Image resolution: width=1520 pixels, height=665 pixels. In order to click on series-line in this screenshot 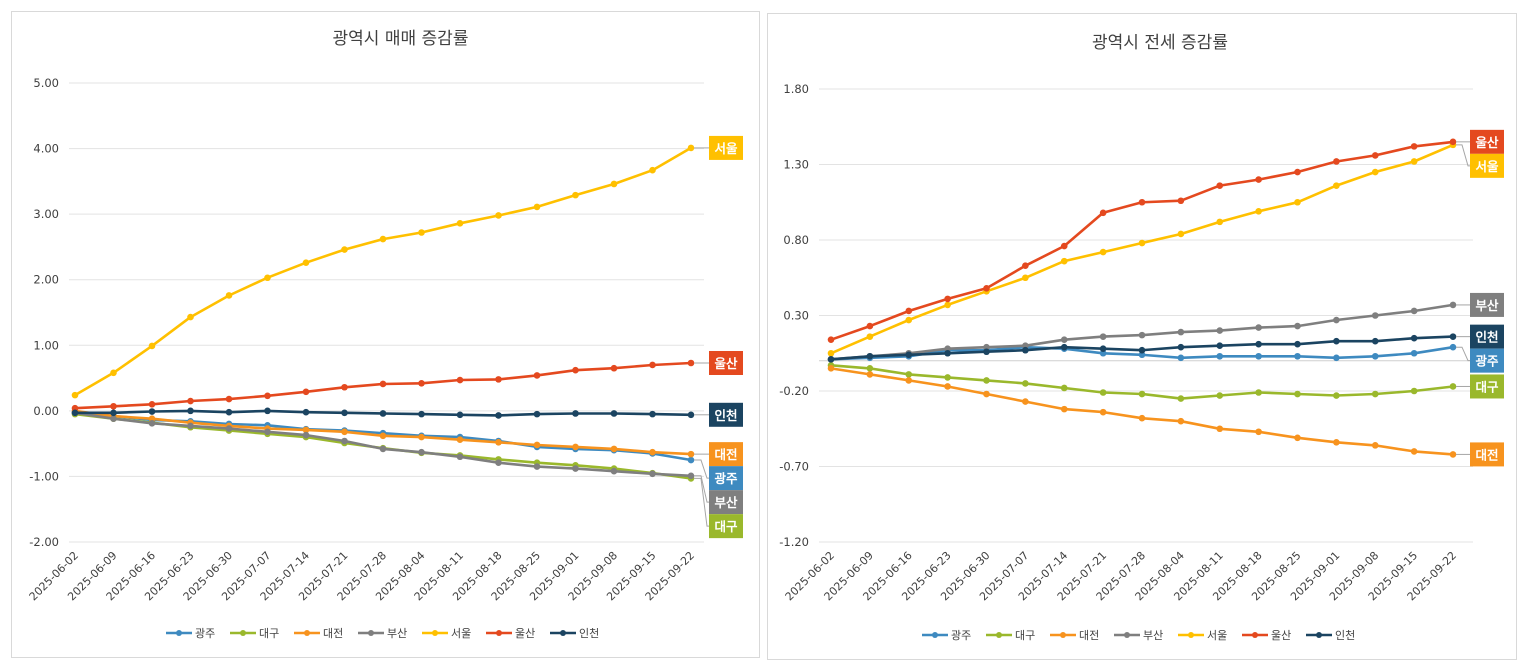, I will do `click(1142, 249)`.